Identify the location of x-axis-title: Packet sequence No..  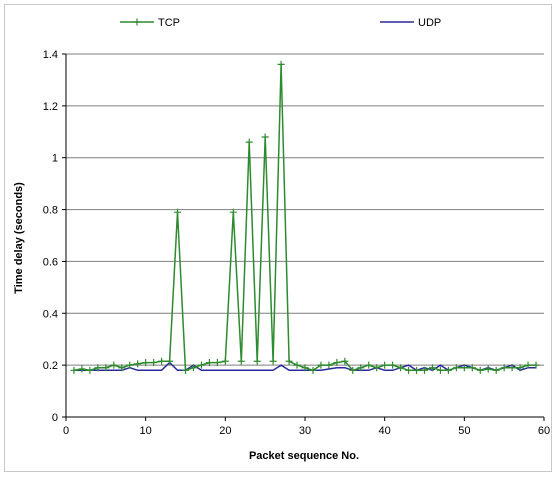
(304, 456).